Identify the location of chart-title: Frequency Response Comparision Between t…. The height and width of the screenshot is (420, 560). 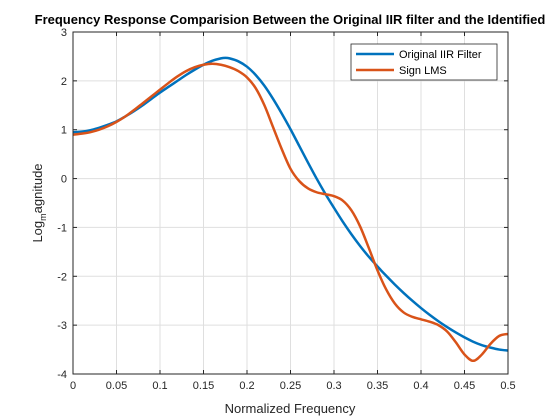
(290, 19).